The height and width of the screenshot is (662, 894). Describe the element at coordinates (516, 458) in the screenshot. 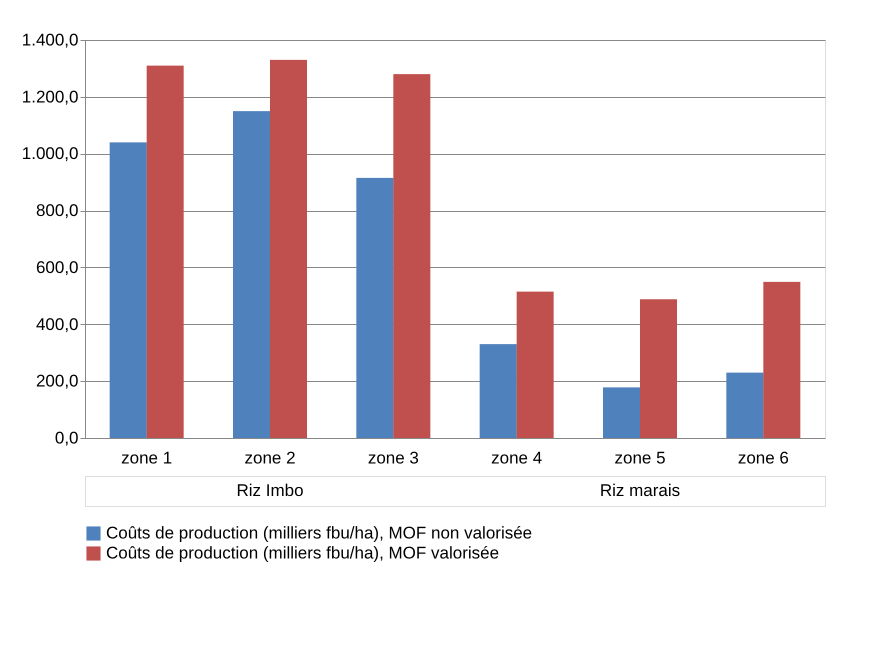

I see `x-tick-label: zone 4` at that location.